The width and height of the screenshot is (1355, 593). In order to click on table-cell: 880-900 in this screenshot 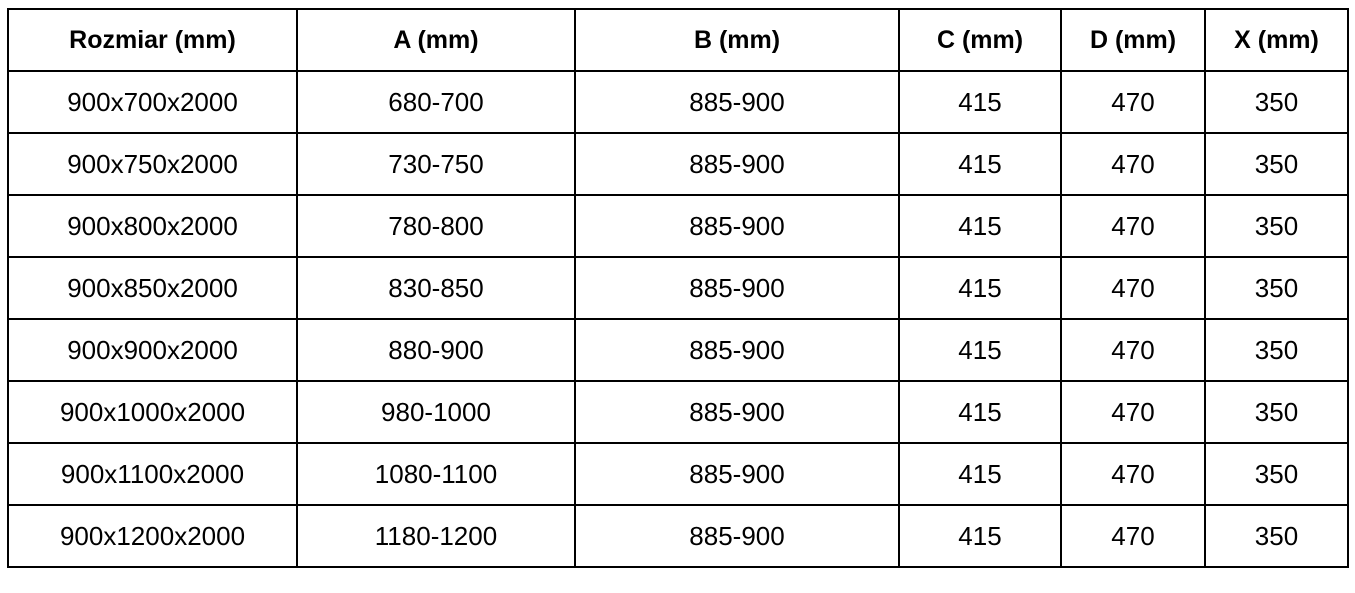, I will do `click(436, 350)`.